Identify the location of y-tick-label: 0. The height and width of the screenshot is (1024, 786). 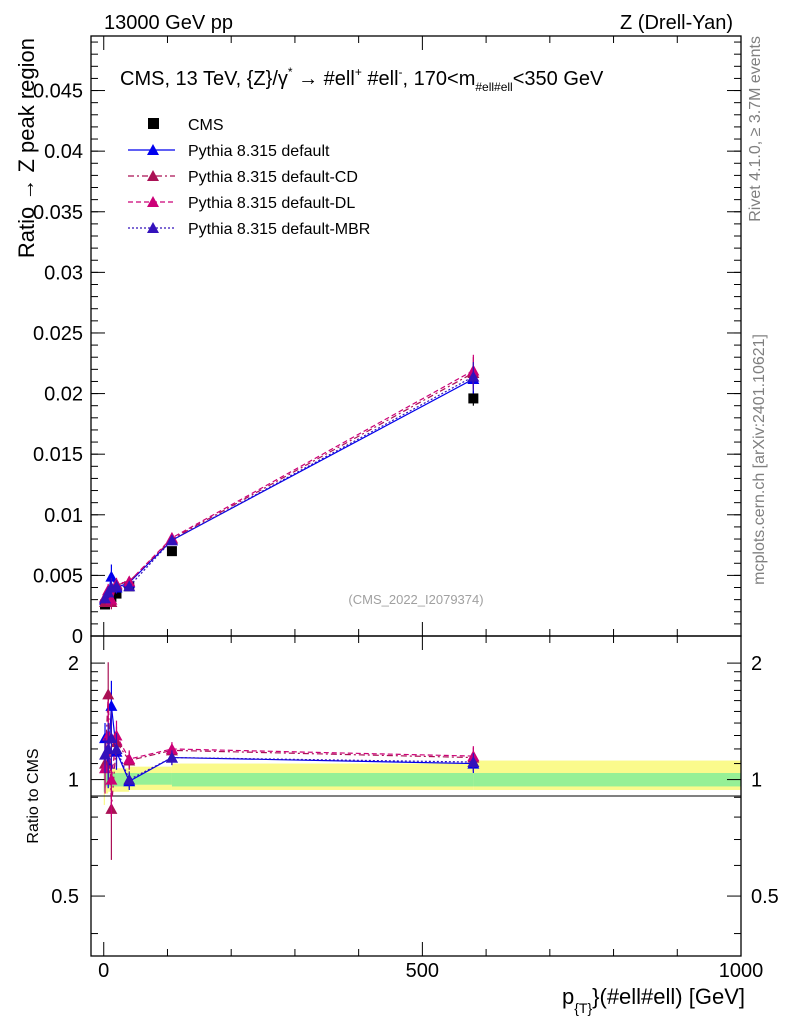
(77, 637).